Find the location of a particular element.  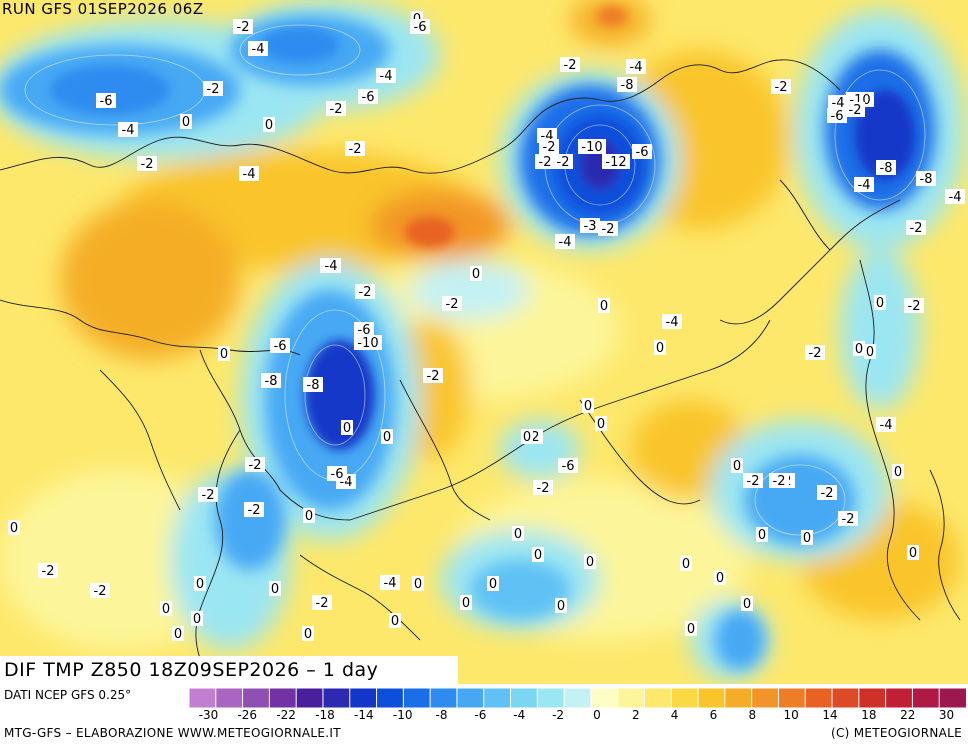

contour-label: -3 is located at coordinates (590, 226).